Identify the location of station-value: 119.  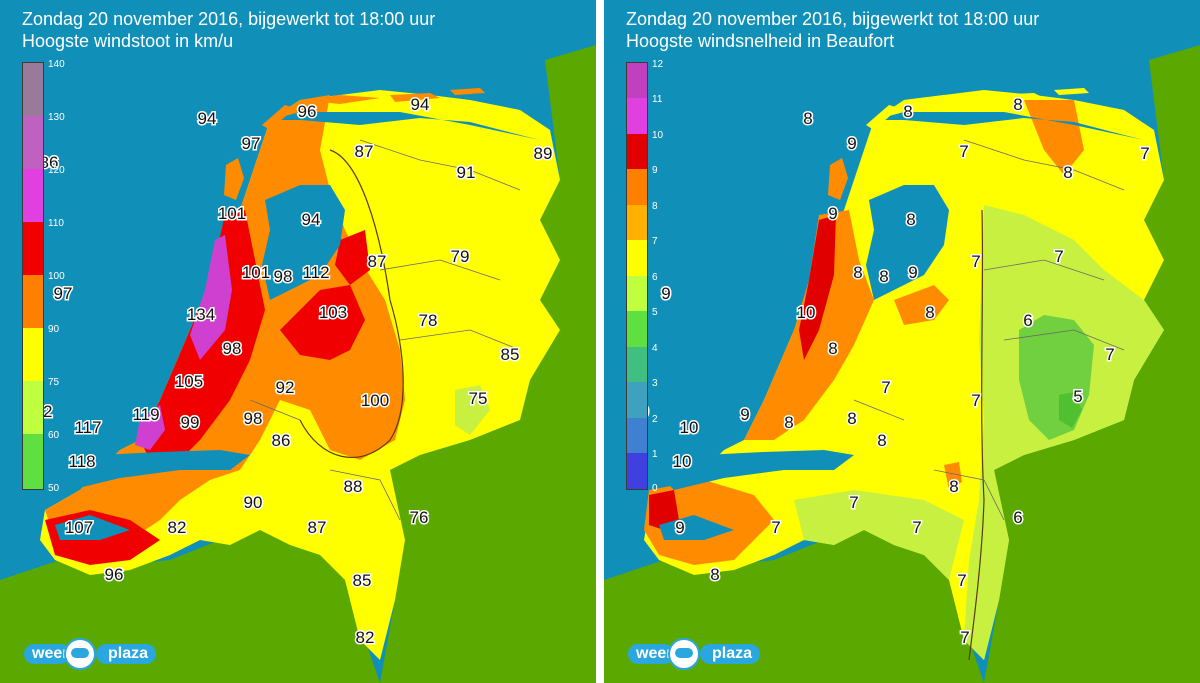
(145, 414).